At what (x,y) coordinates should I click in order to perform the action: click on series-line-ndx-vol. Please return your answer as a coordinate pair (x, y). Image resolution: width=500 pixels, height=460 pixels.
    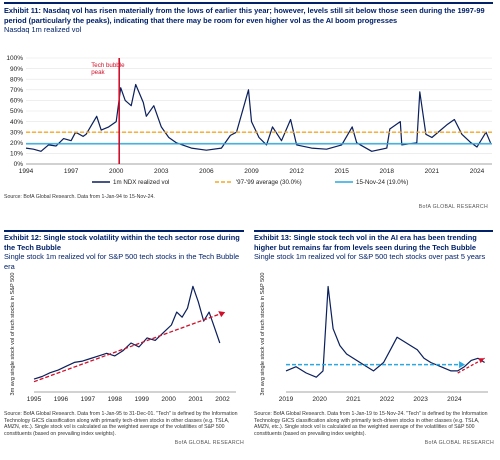
    Looking at the image, I should click on (258, 117).